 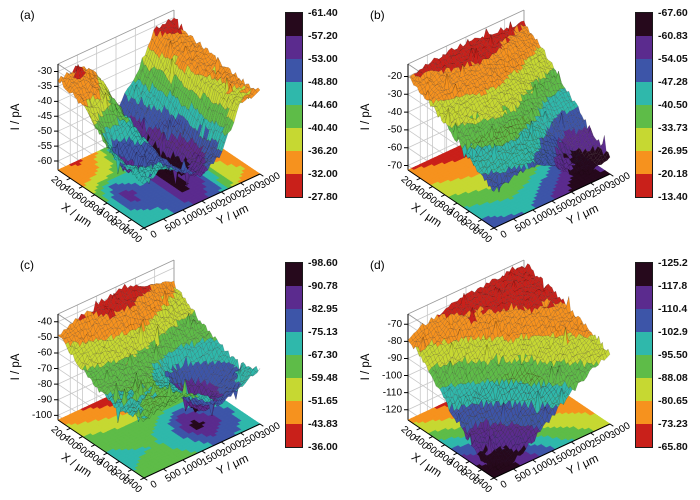 What do you see at coordinates (323, 82) in the screenshot?
I see `colorbar-tick-label: -48.80` at bounding box center [323, 82].